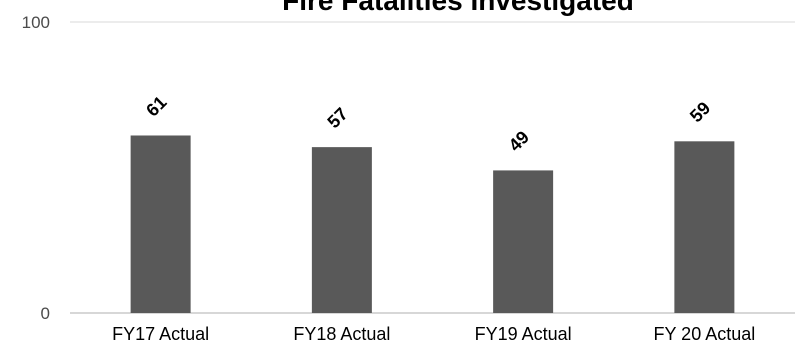 The height and width of the screenshot is (346, 806). I want to click on data-label-2: 49, so click(519, 141).